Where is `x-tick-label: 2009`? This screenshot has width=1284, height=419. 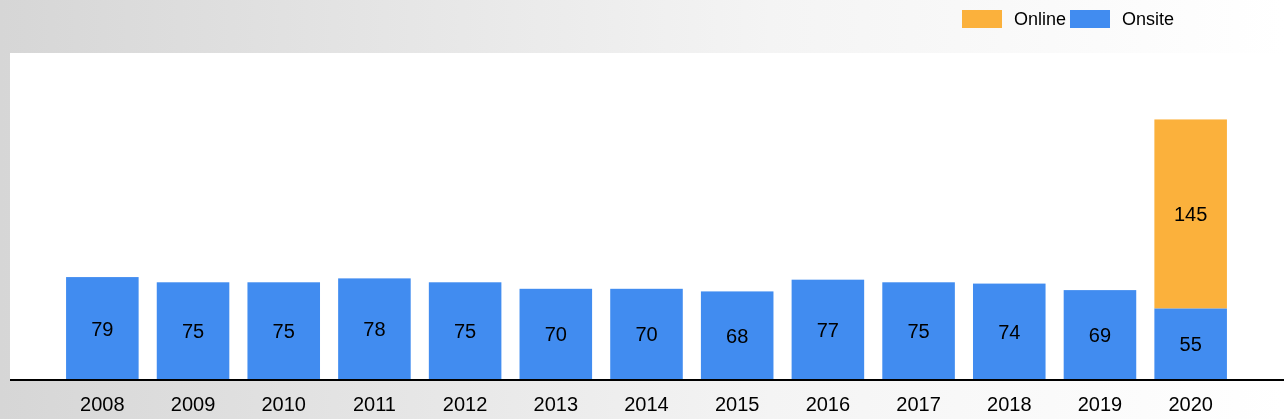 x-tick-label: 2009 is located at coordinates (193, 404).